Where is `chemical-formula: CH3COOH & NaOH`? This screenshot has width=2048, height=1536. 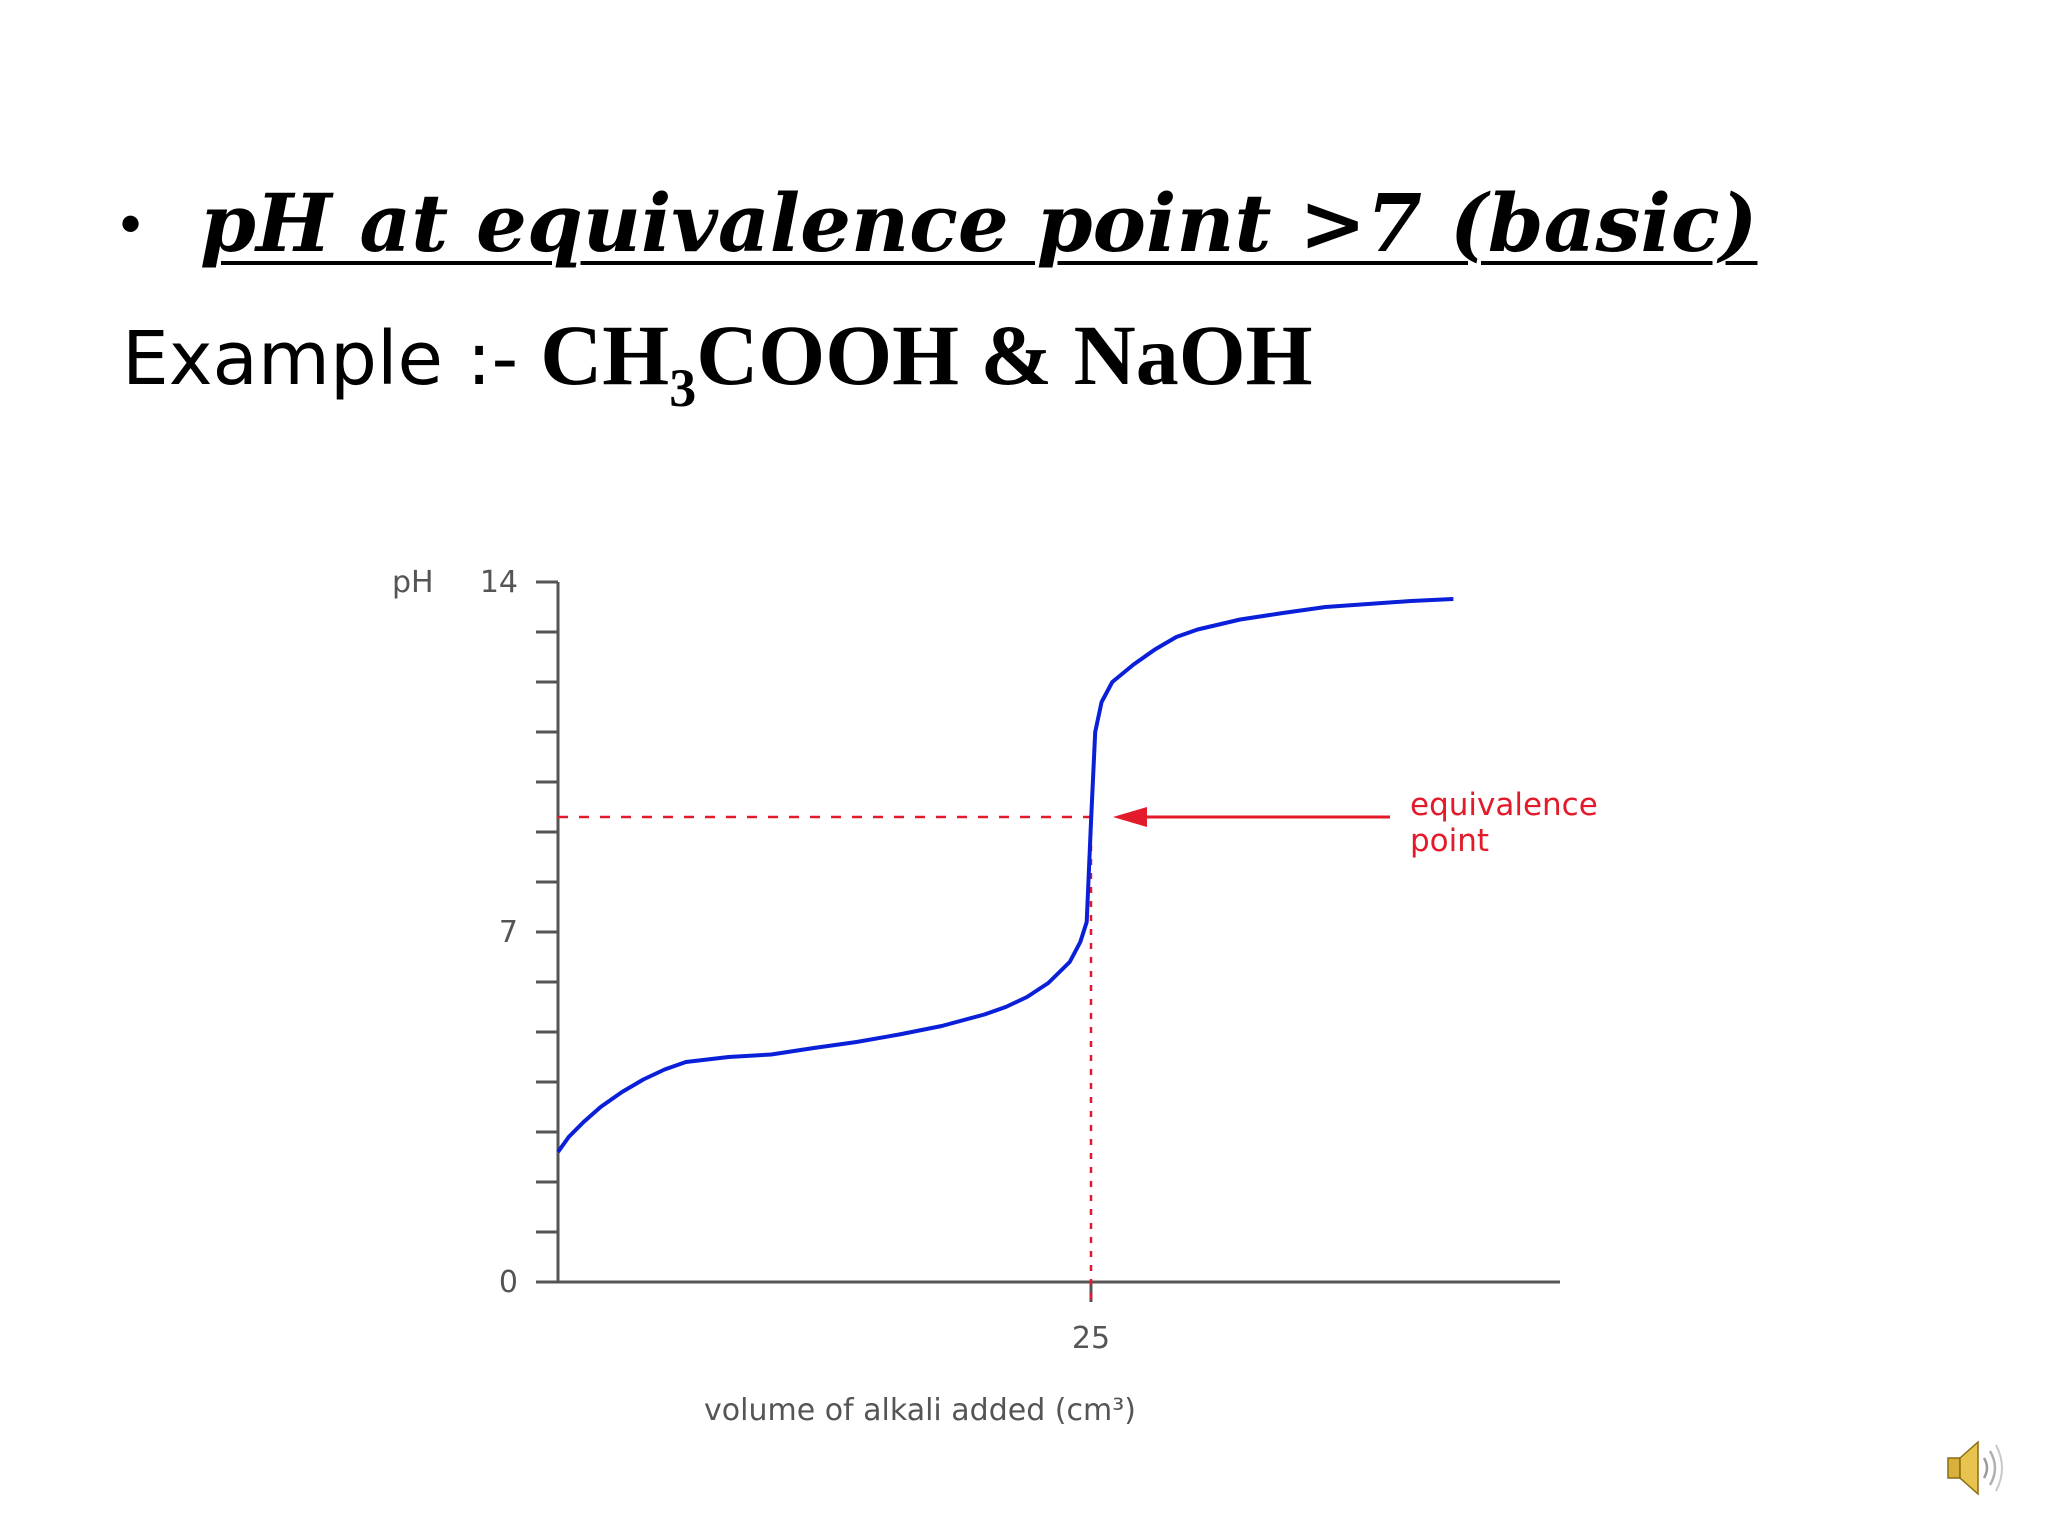
chemical-formula: CH3COOH & NaOH is located at coordinates (926, 361).